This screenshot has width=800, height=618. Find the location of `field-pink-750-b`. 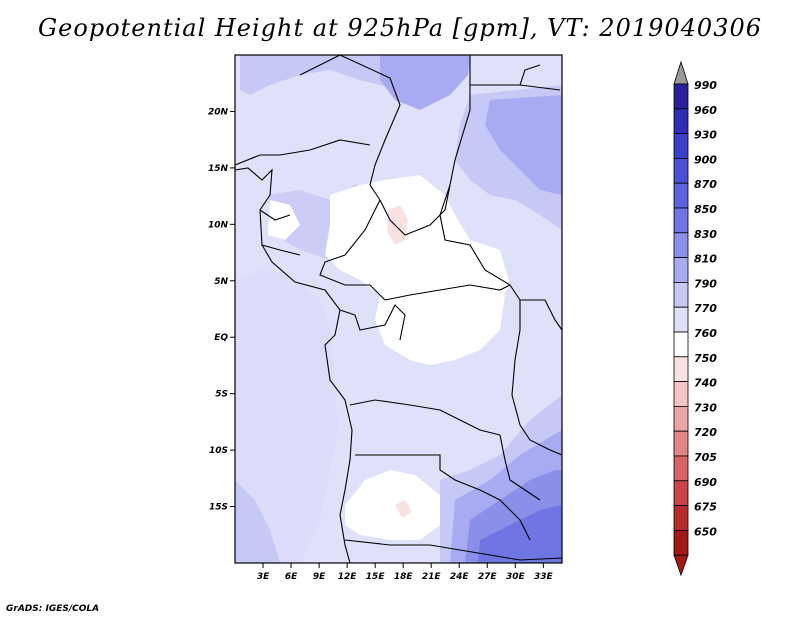

field-pink-750-b is located at coordinates (403, 509).